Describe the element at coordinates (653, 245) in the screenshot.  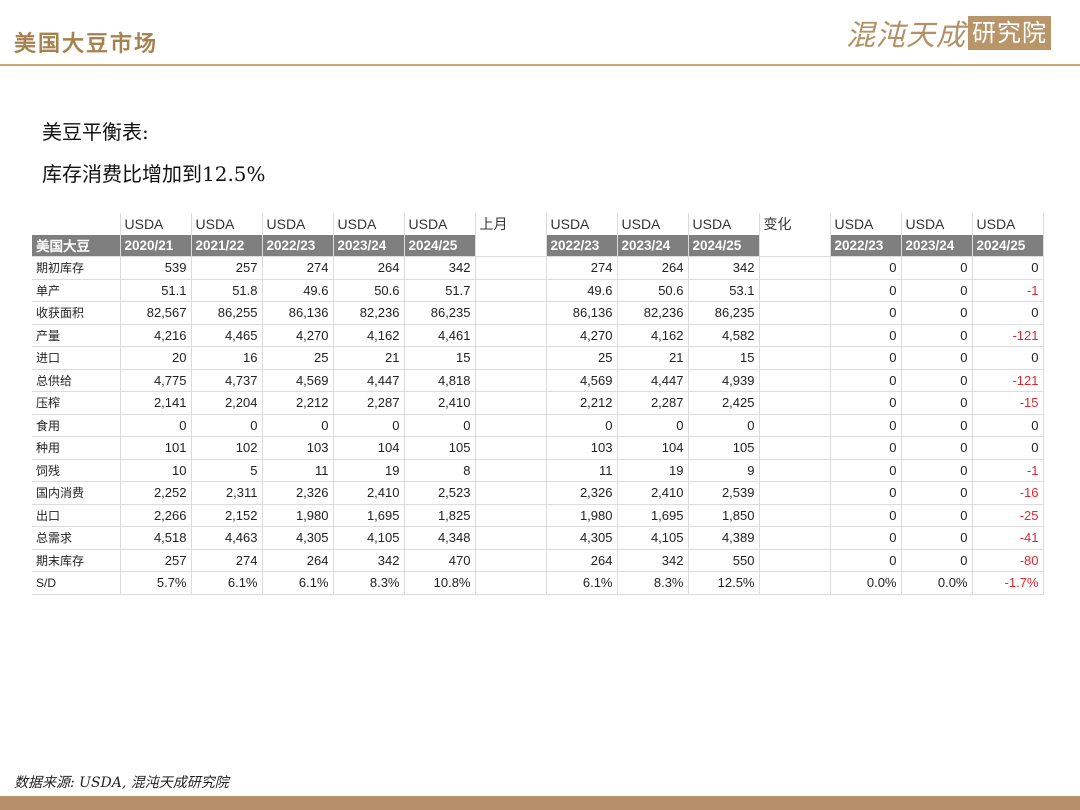
I see `year-header-cell: 2023/24` at that location.